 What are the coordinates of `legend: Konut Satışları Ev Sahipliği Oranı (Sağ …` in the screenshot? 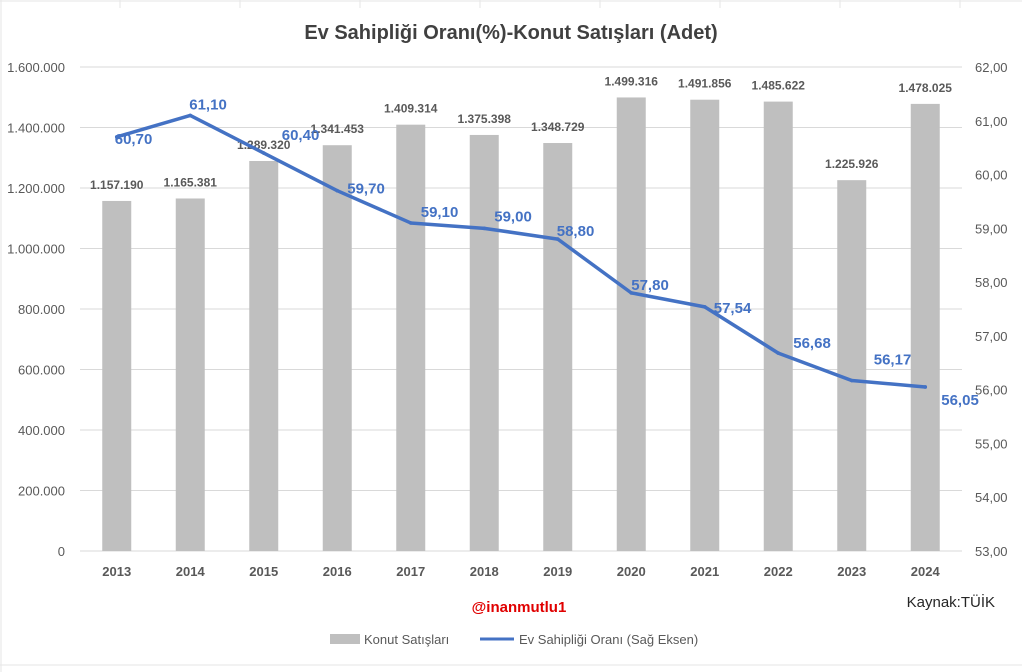 It's located at (514, 639).